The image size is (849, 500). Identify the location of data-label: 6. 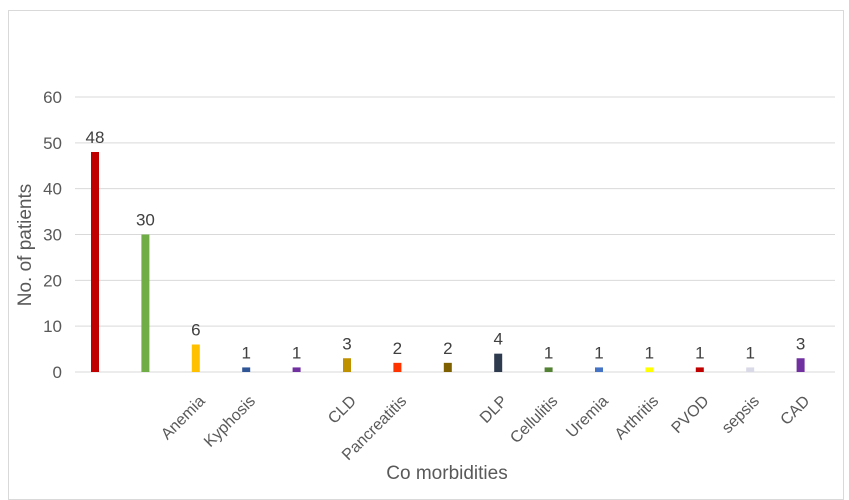
(195, 330).